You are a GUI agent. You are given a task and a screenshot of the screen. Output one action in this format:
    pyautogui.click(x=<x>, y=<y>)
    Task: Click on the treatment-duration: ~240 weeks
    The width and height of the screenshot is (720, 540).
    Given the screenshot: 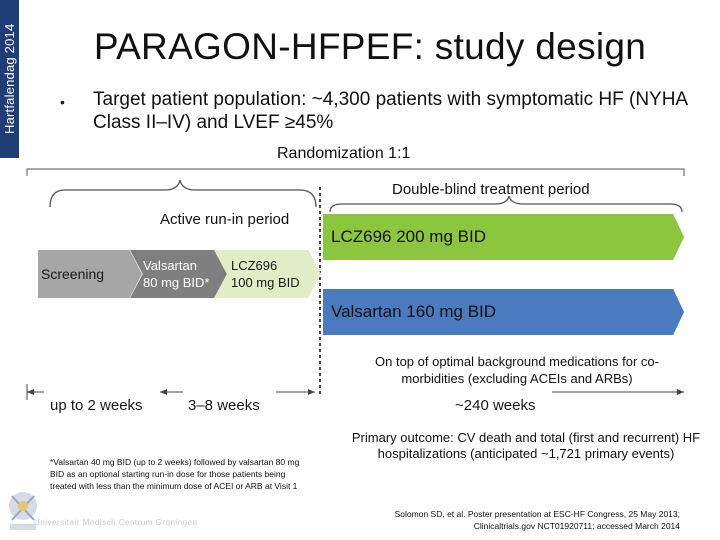 What is the action you would take?
    pyautogui.click(x=495, y=405)
    